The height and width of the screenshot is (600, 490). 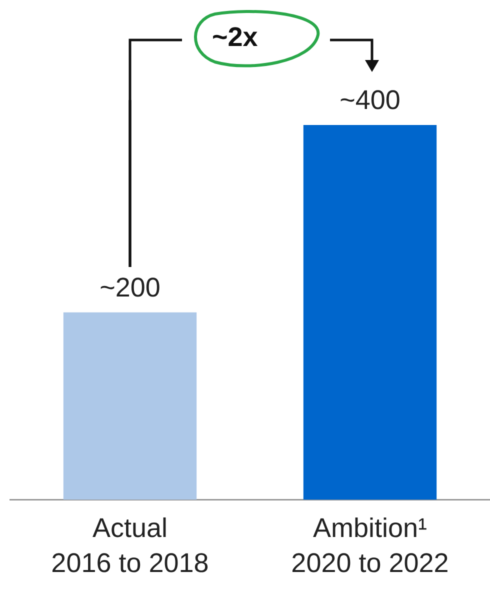 I want to click on x-tick-label: Ambition¹ 2020 to 2022, so click(x=370, y=545).